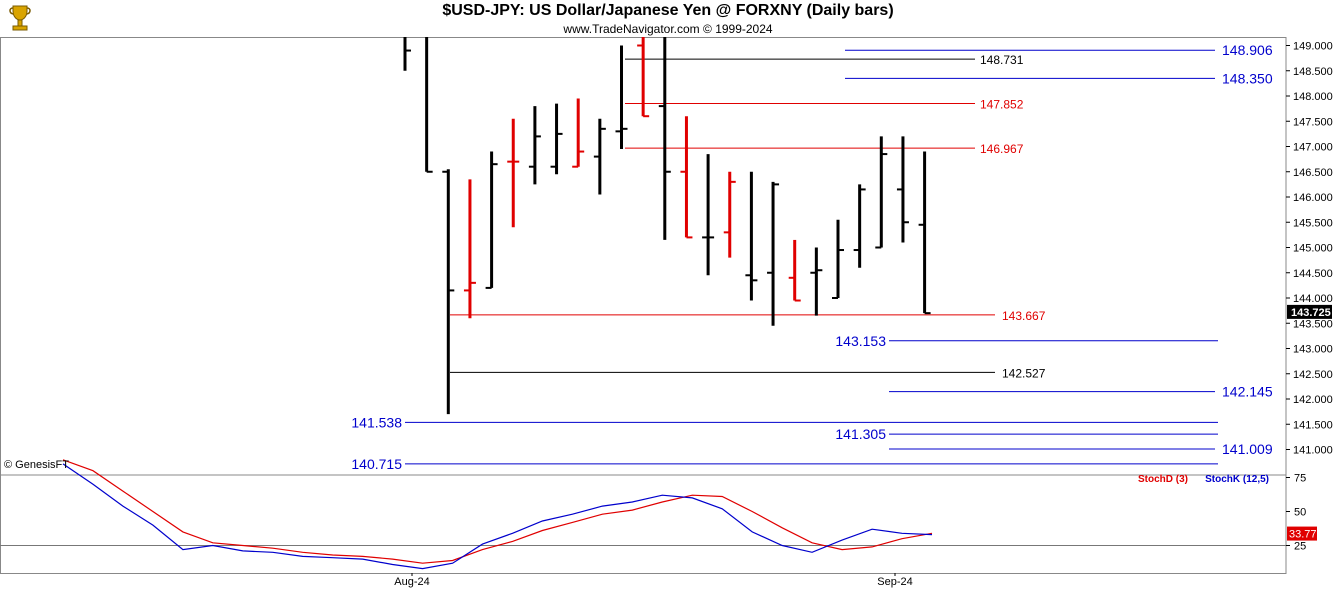  What do you see at coordinates (1313, 47) in the screenshot?
I see `price-tick-label: 149.000` at bounding box center [1313, 47].